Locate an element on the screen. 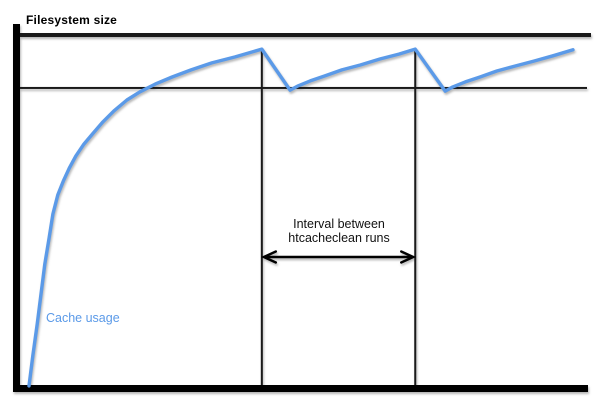  interval-annotation: Interval between htcacheclean runs is located at coordinates (339, 231).